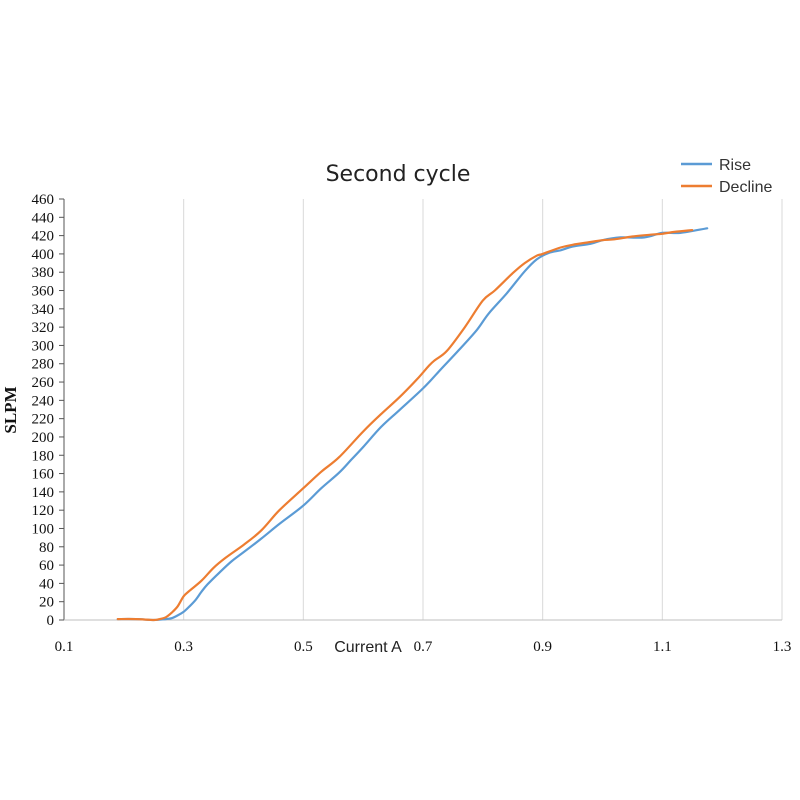  Describe the element at coordinates (46, 603) in the screenshot. I see `y-tick-label: 20` at that location.